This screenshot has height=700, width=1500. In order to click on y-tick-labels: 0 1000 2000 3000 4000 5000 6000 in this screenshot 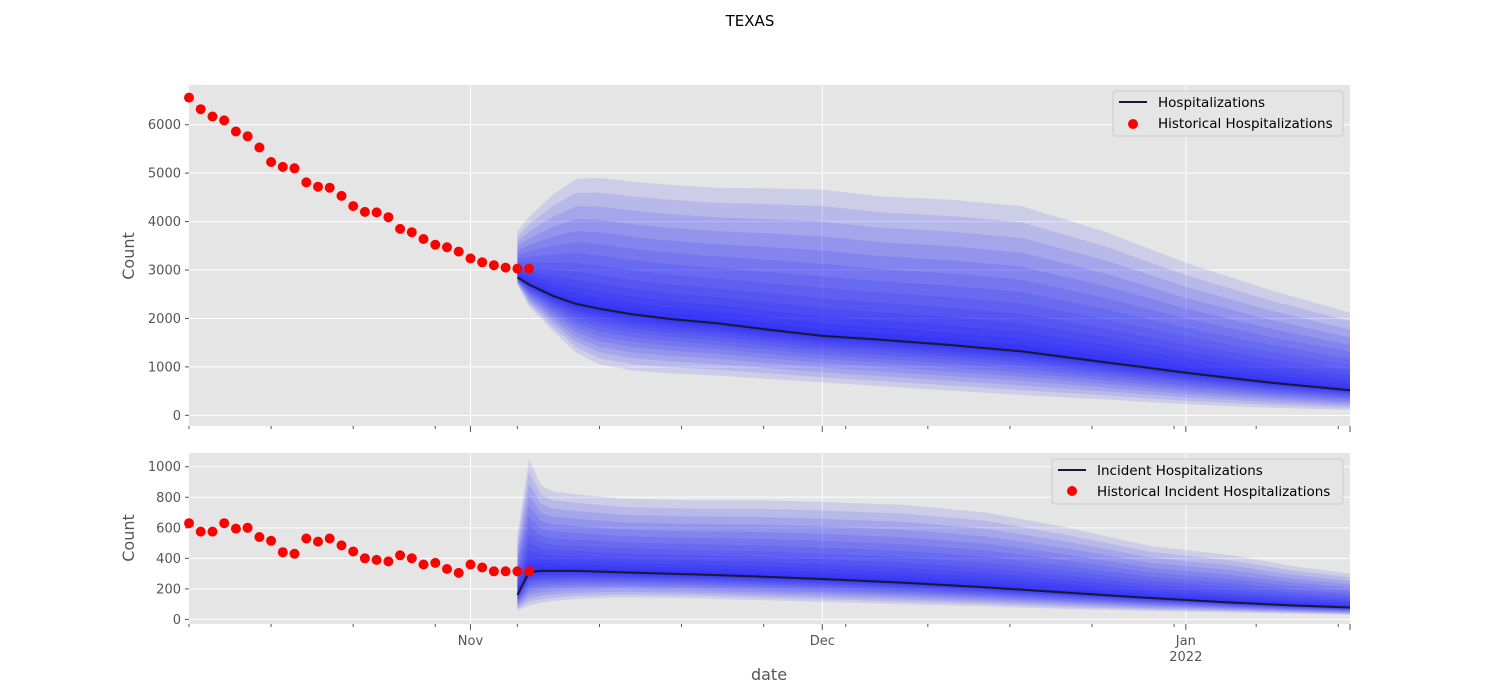, I will do `click(168, 271)`.